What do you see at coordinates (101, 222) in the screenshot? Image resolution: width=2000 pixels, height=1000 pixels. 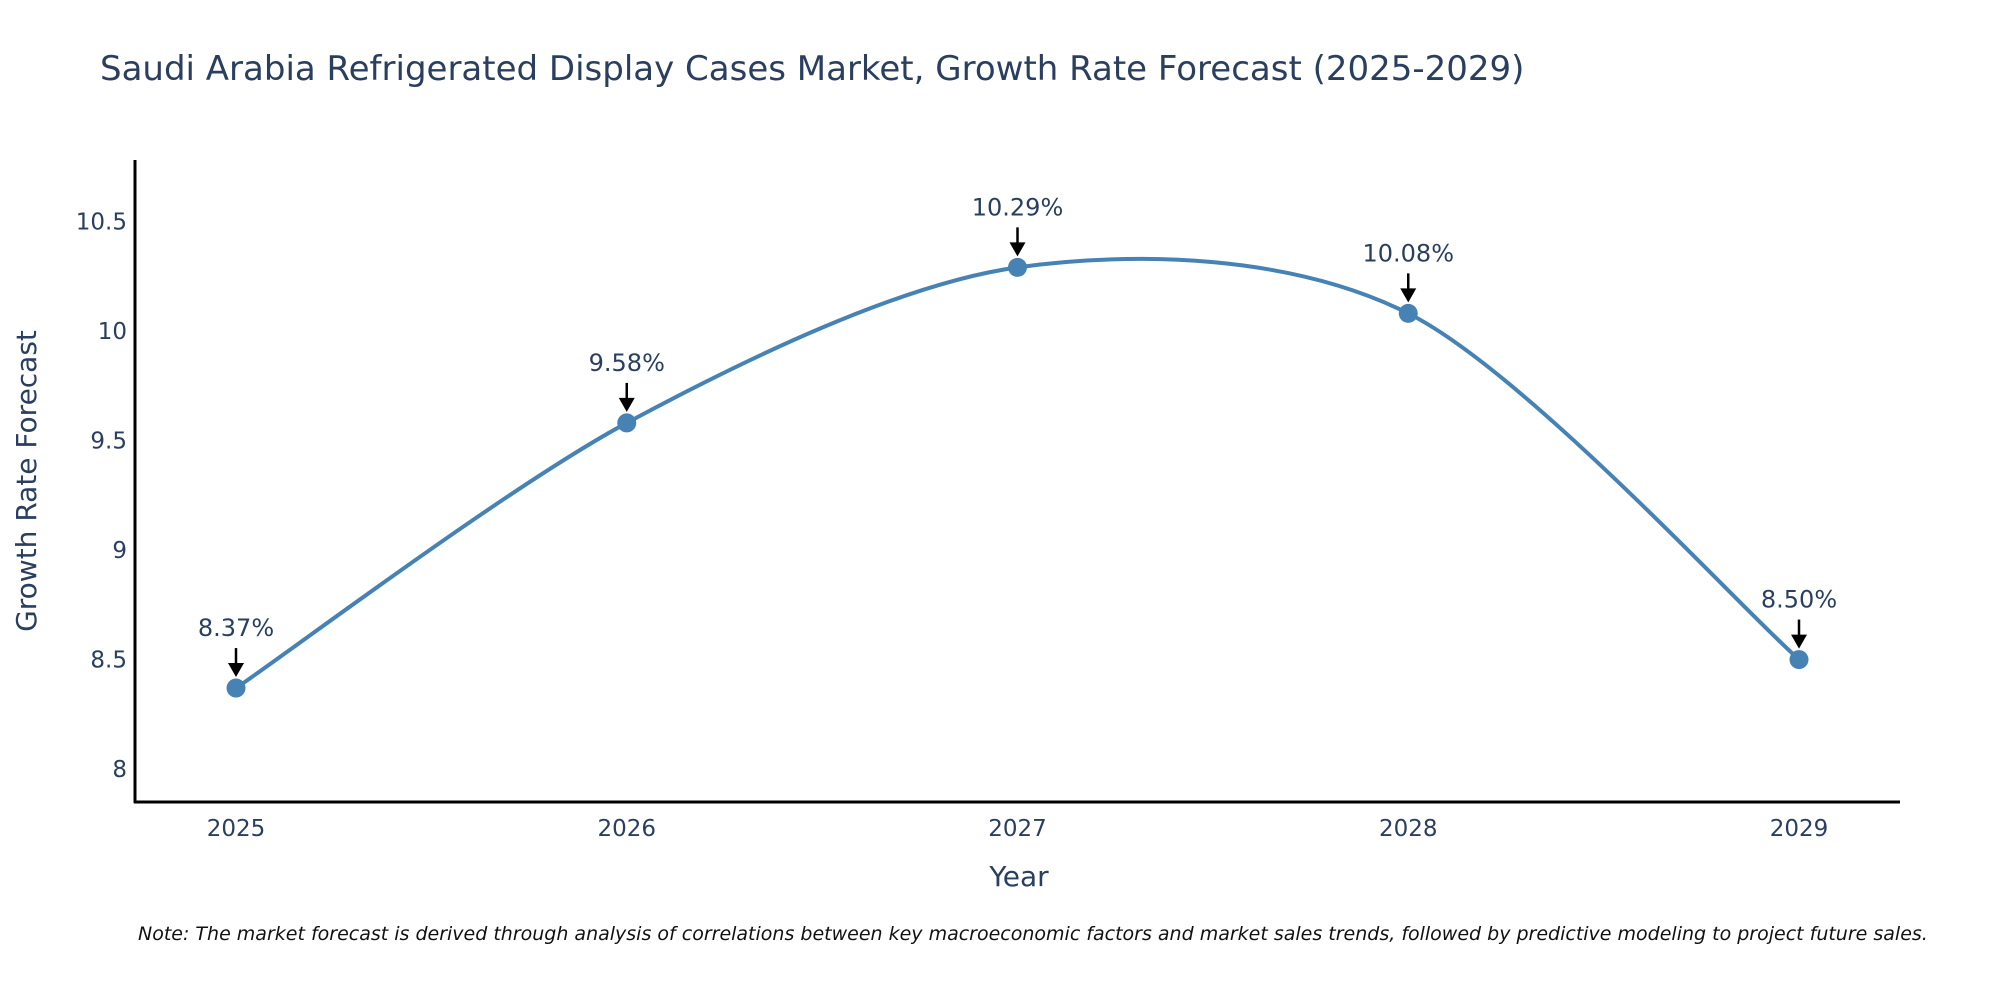 I see `y-tick-label: 10.5` at bounding box center [101, 222].